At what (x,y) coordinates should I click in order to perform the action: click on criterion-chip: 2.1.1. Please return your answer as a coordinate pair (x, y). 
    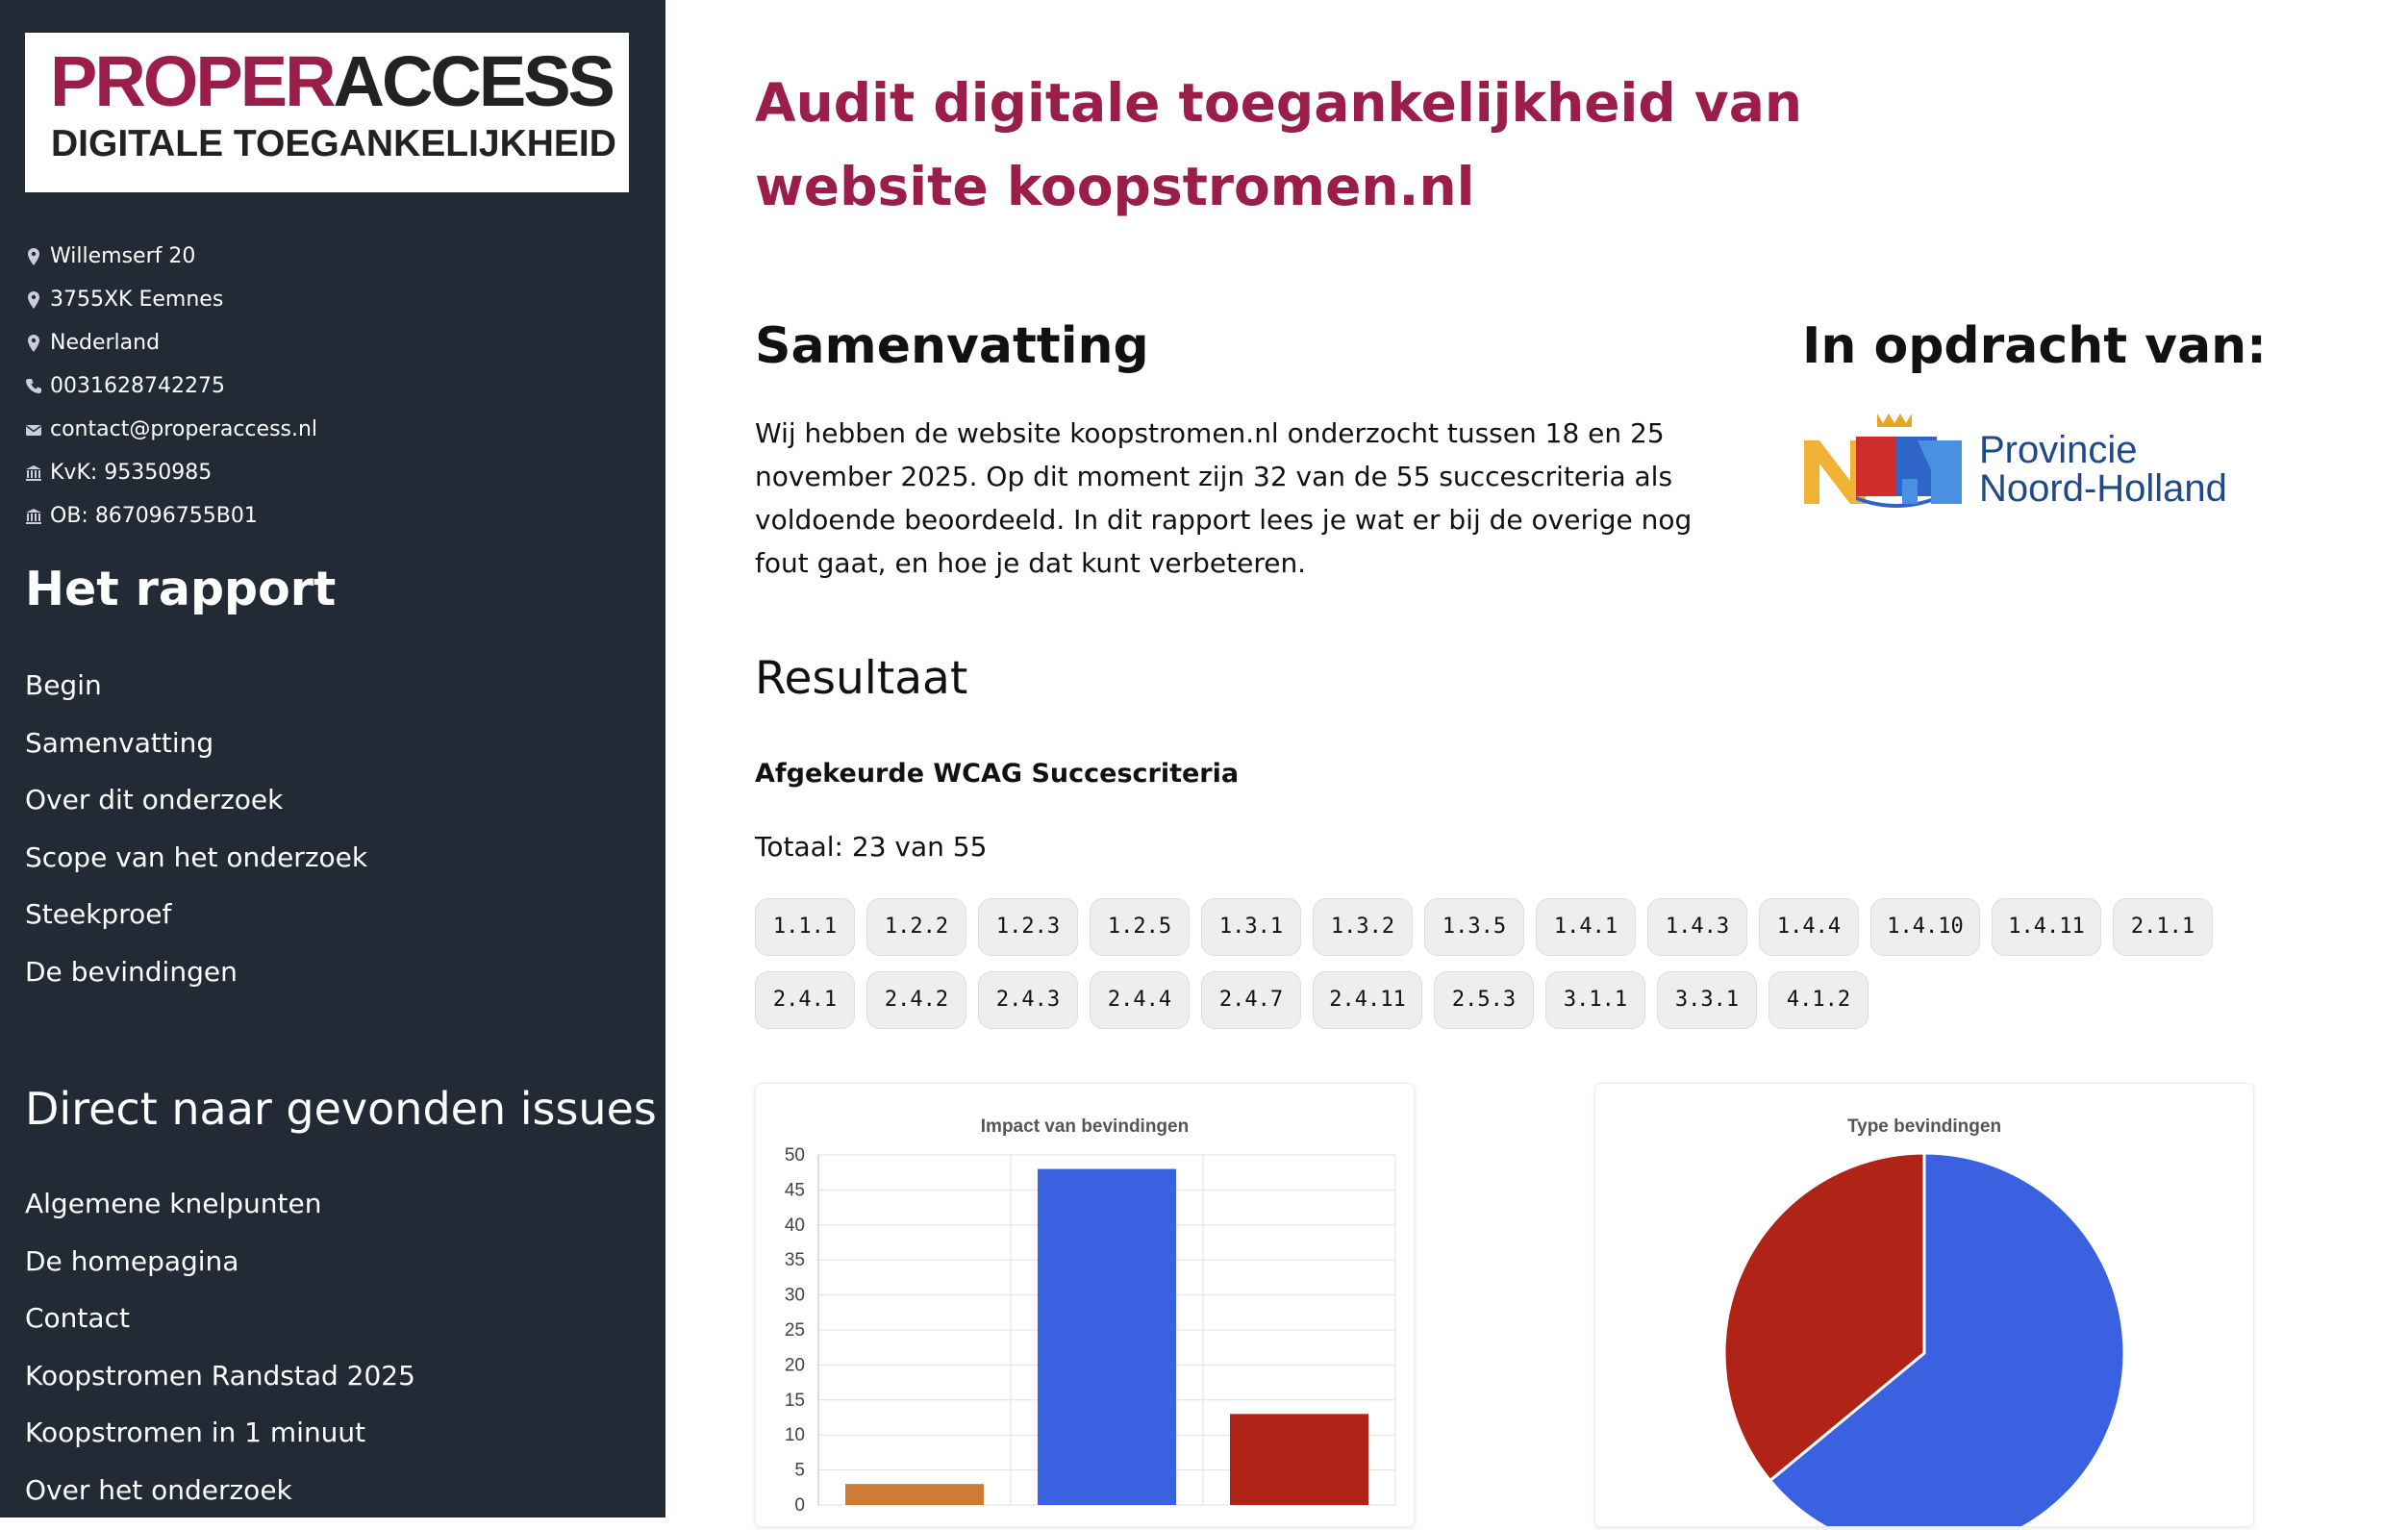
    Looking at the image, I should click on (2163, 927).